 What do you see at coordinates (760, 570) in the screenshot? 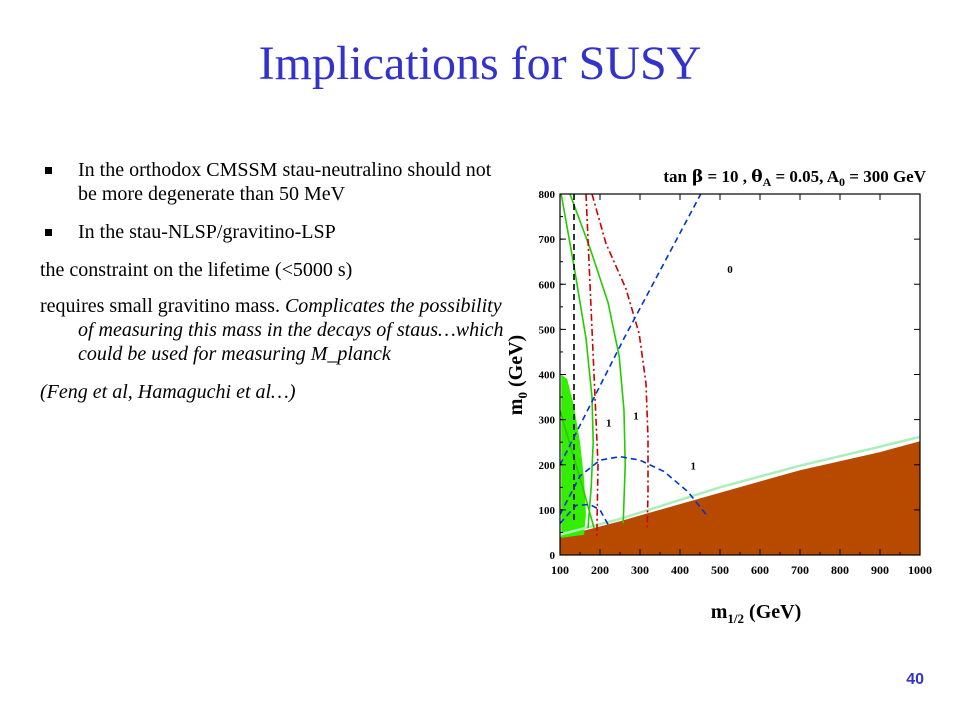
I see `x-tick-label: 600` at bounding box center [760, 570].